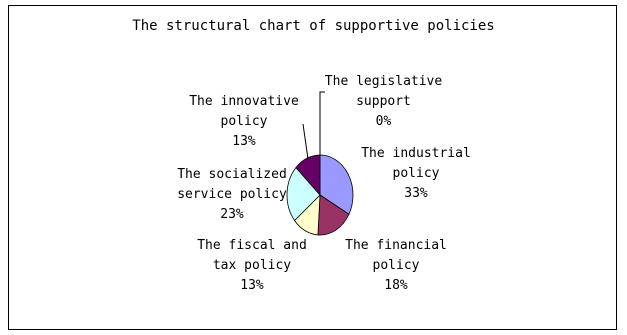 The height and width of the screenshot is (335, 627). What do you see at coordinates (383, 101) in the screenshot?
I see `label-legislative-support: The legislative support 0%` at bounding box center [383, 101].